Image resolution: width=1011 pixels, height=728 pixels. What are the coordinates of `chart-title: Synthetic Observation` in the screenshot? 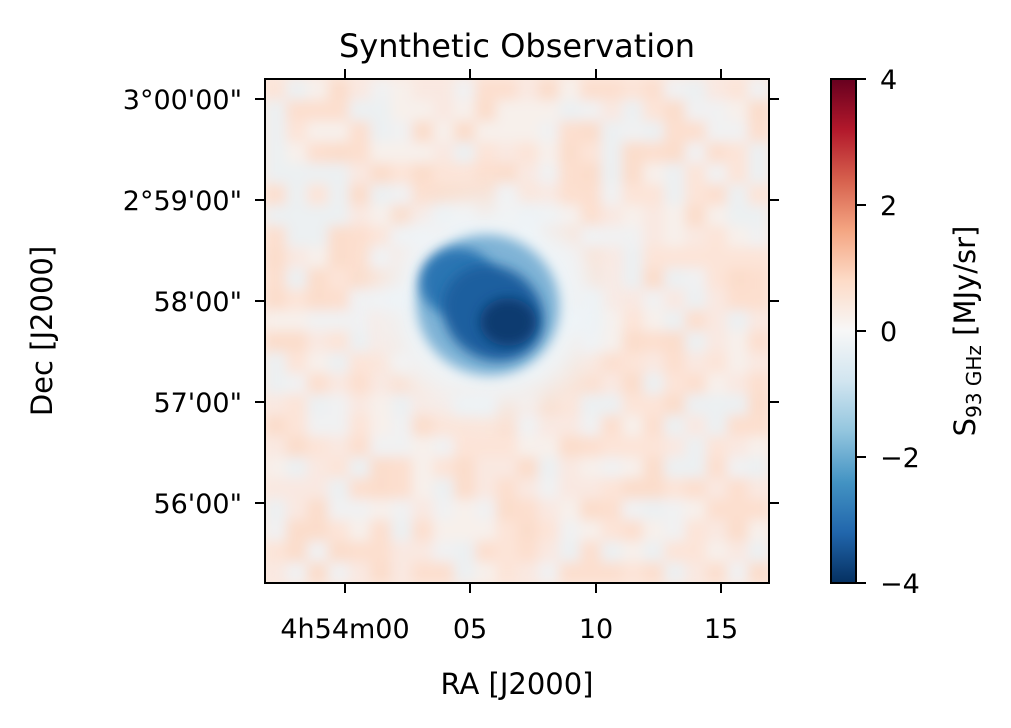 It's located at (517, 46).